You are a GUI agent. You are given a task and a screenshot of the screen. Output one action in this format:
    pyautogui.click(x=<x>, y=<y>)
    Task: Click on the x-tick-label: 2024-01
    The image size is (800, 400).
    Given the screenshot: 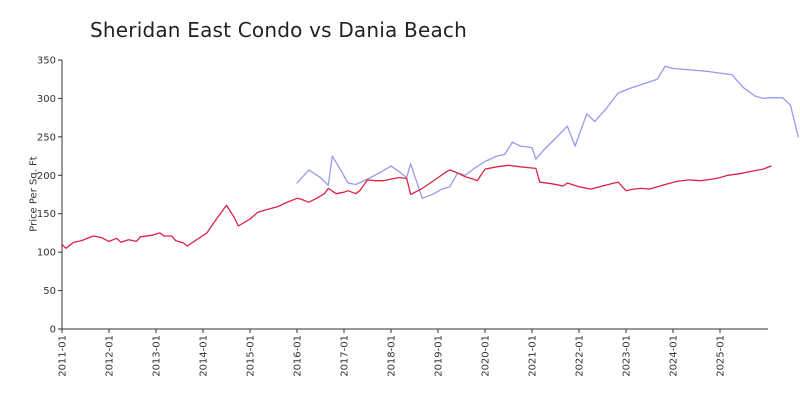 What is the action you would take?
    pyautogui.click(x=674, y=356)
    